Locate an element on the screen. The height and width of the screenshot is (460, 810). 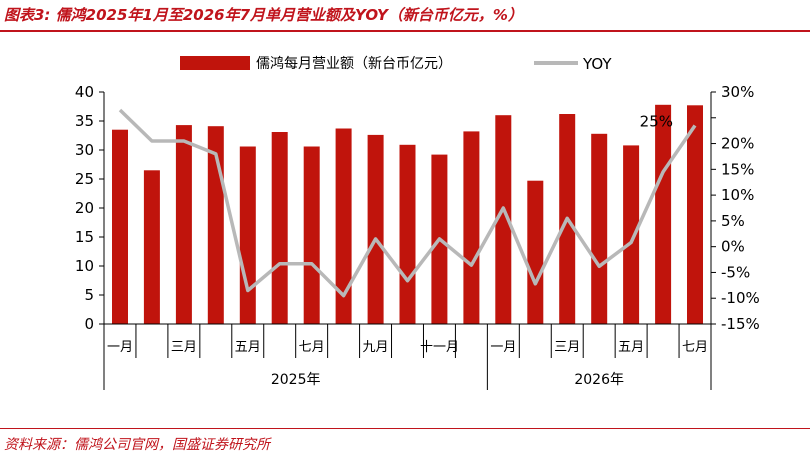
y-right-label-9: 30% is located at coordinates (737, 92).